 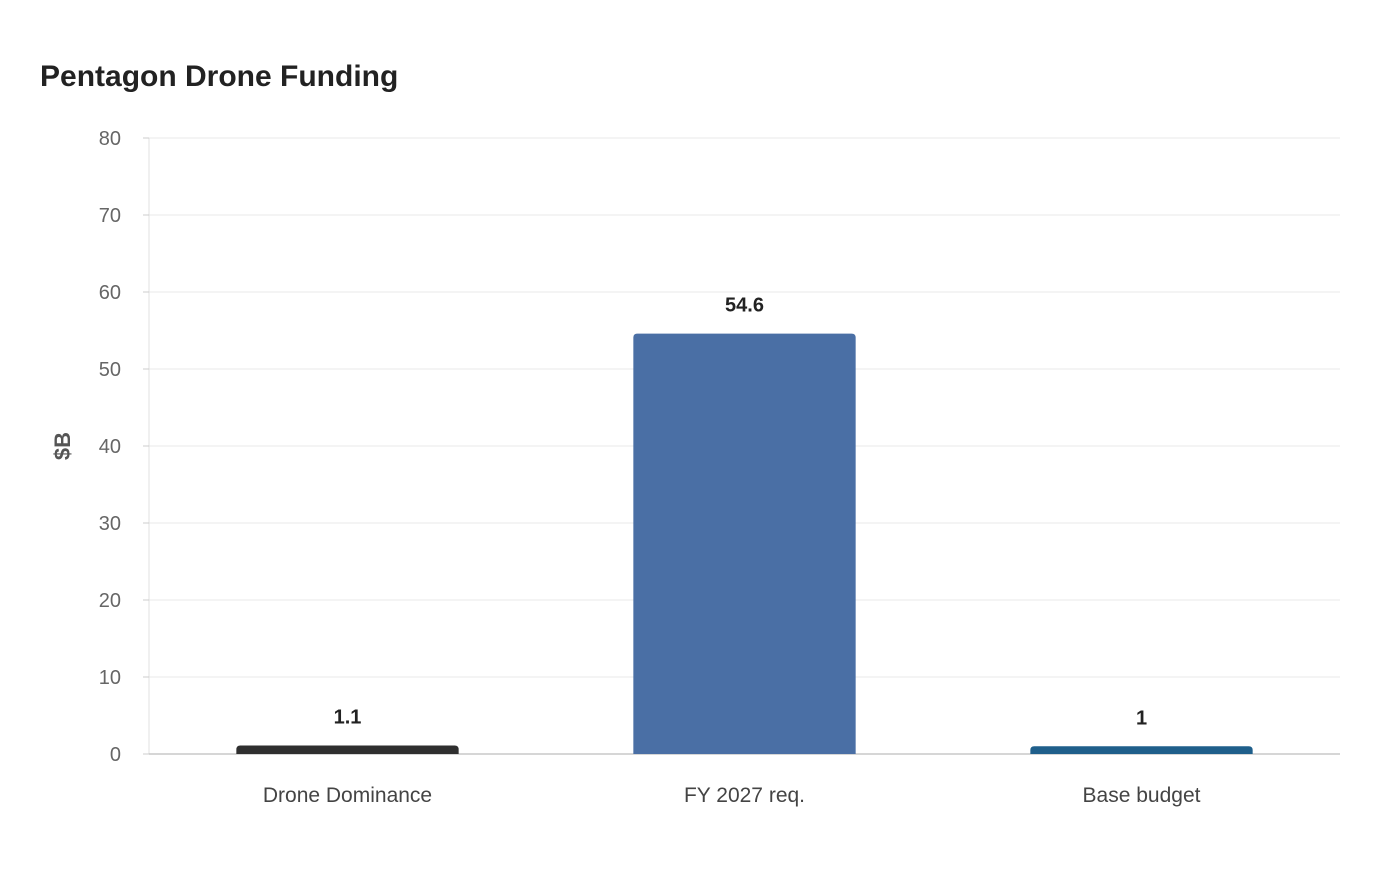 I want to click on y-tick-label: 10, so click(x=110, y=678).